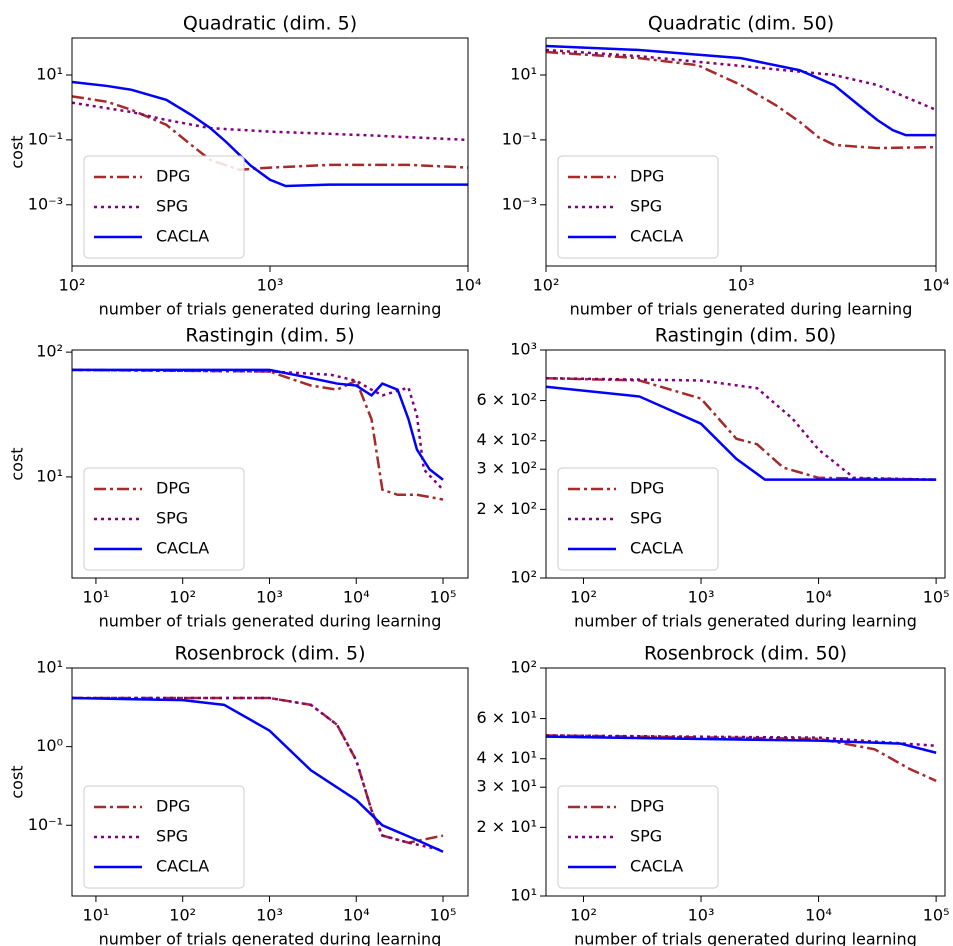  Describe the element at coordinates (506, 399) in the screenshot. I see `y-tick-label: 6 × 10²` at that location.